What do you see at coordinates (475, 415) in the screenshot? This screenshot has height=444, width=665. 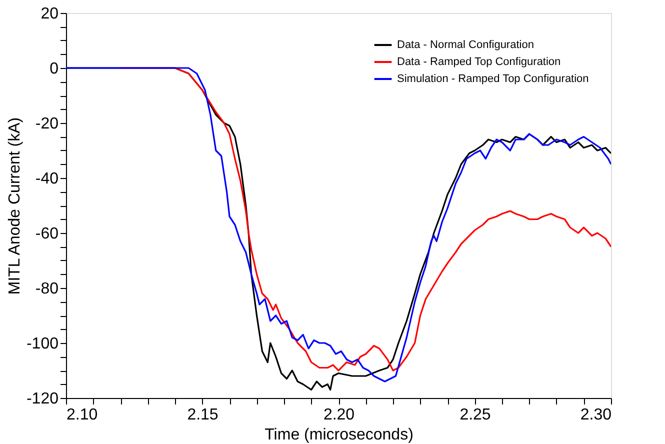 I see `x-tick-label: 2.25` at bounding box center [475, 415].